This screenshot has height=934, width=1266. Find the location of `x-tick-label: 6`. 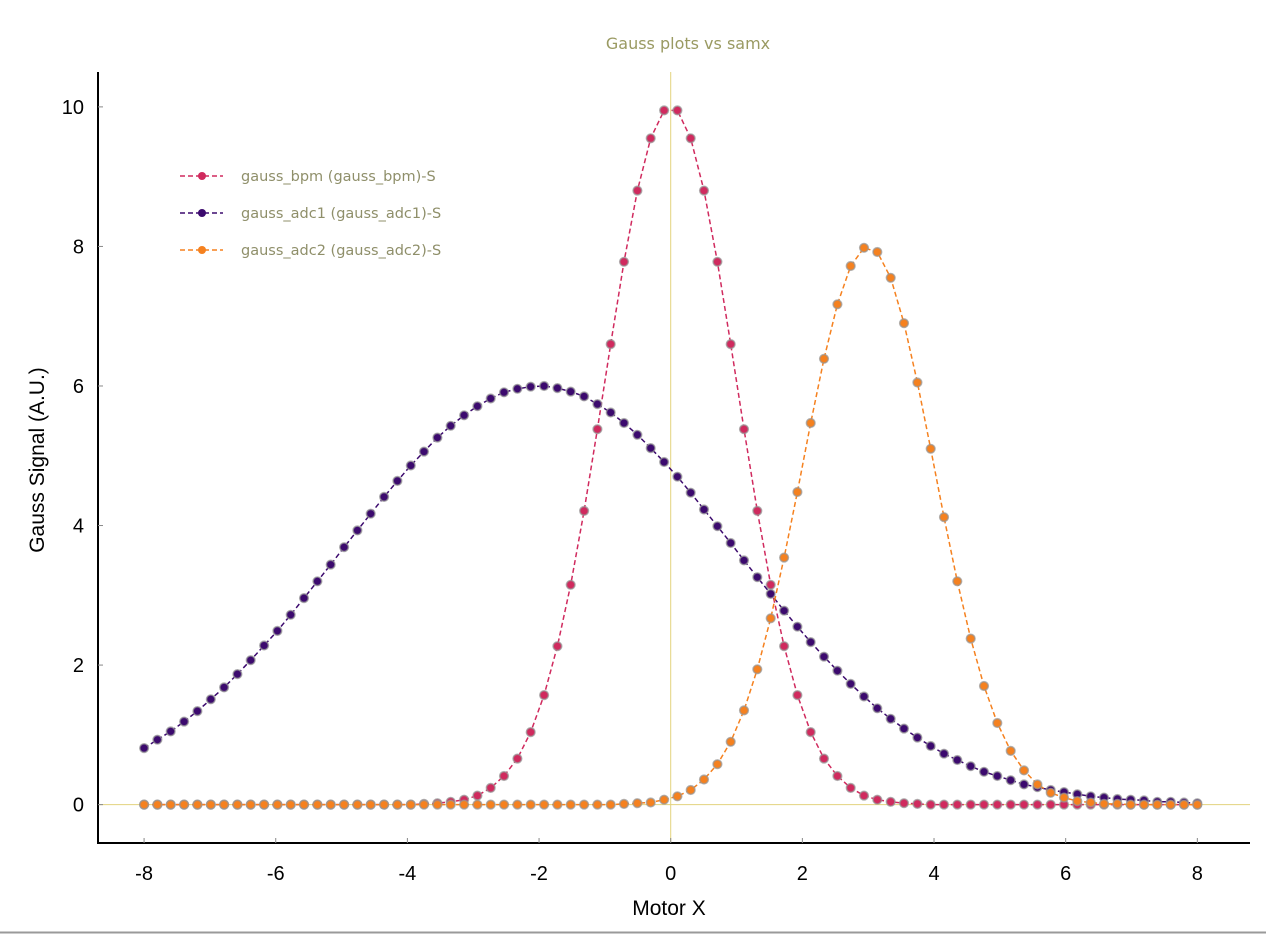

x-tick-label: 6 is located at coordinates (1065, 874).